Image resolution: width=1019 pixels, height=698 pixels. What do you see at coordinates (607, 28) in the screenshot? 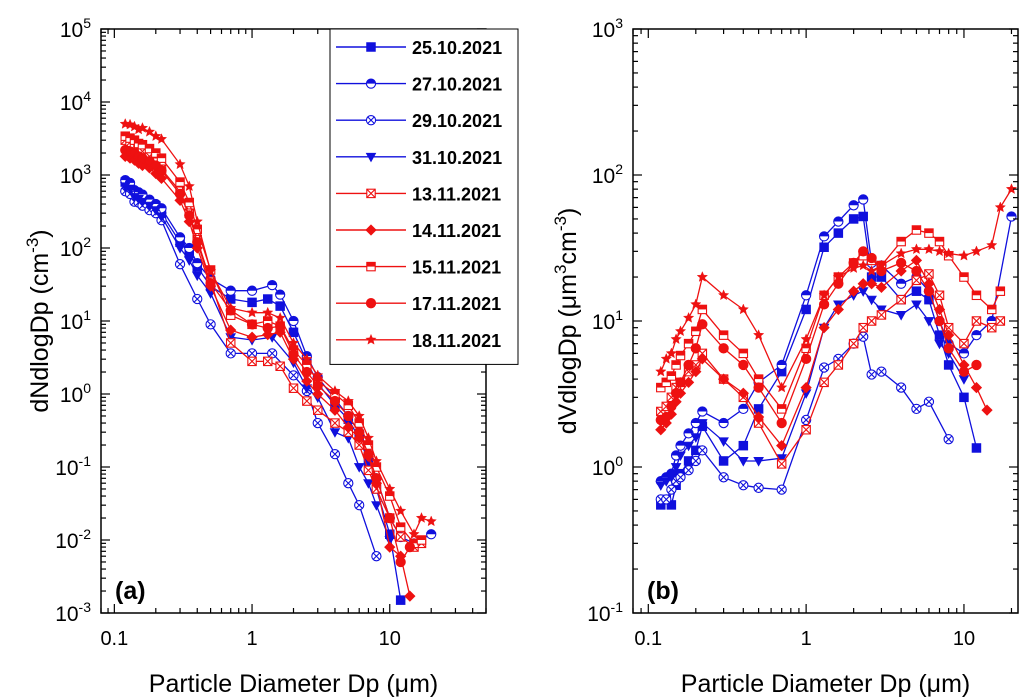
I see `y-tick-label: 10³` at bounding box center [607, 28].